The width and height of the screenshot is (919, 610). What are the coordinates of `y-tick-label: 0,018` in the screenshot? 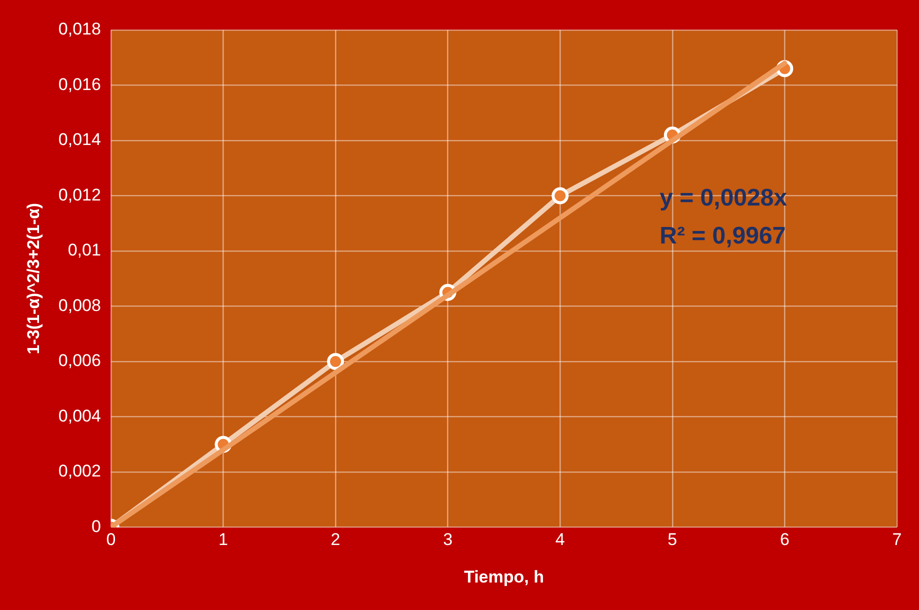 It's located at (79, 29).